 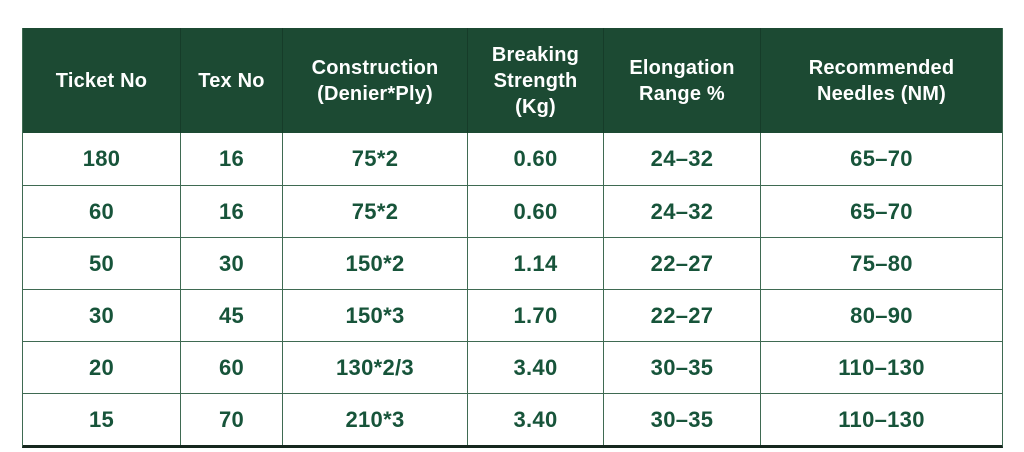 I want to click on column-header-2: Construction (Denier*Ply), so click(x=375, y=80).